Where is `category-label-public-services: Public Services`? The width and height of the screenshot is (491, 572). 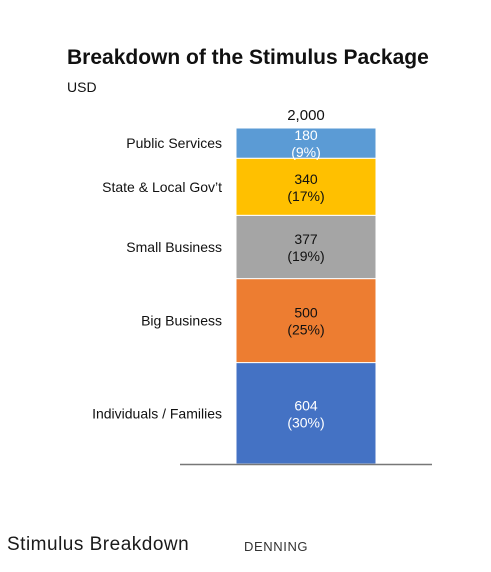
category-label-public-services: Public Services is located at coordinates (174, 143).